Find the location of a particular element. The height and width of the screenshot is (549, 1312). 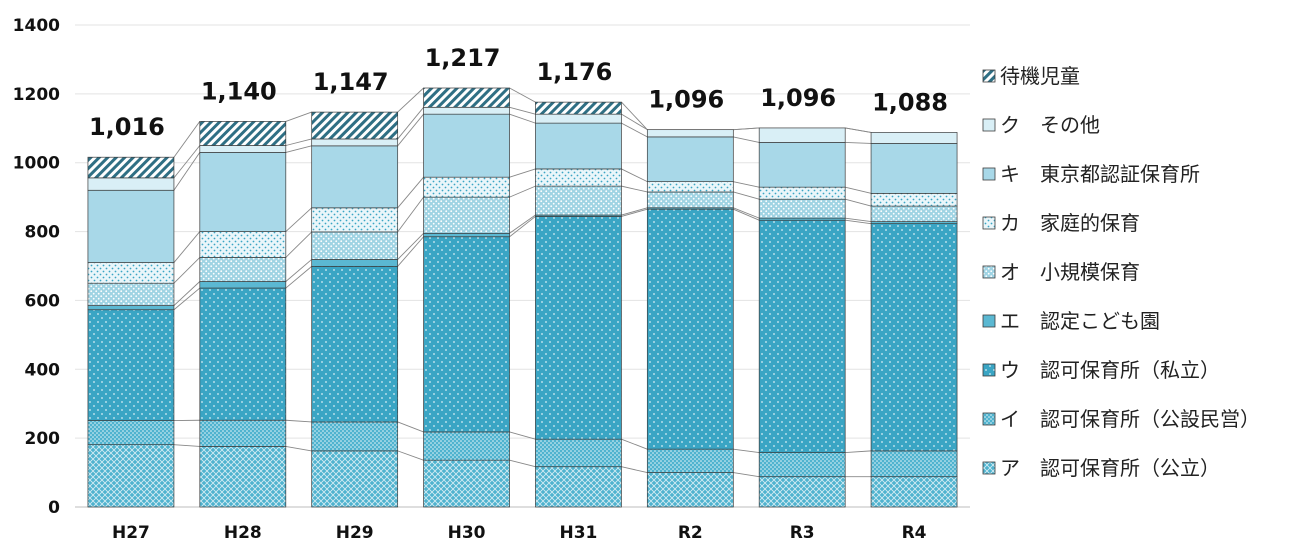

legend-label: エ 認定こども園 is located at coordinates (1080, 321).